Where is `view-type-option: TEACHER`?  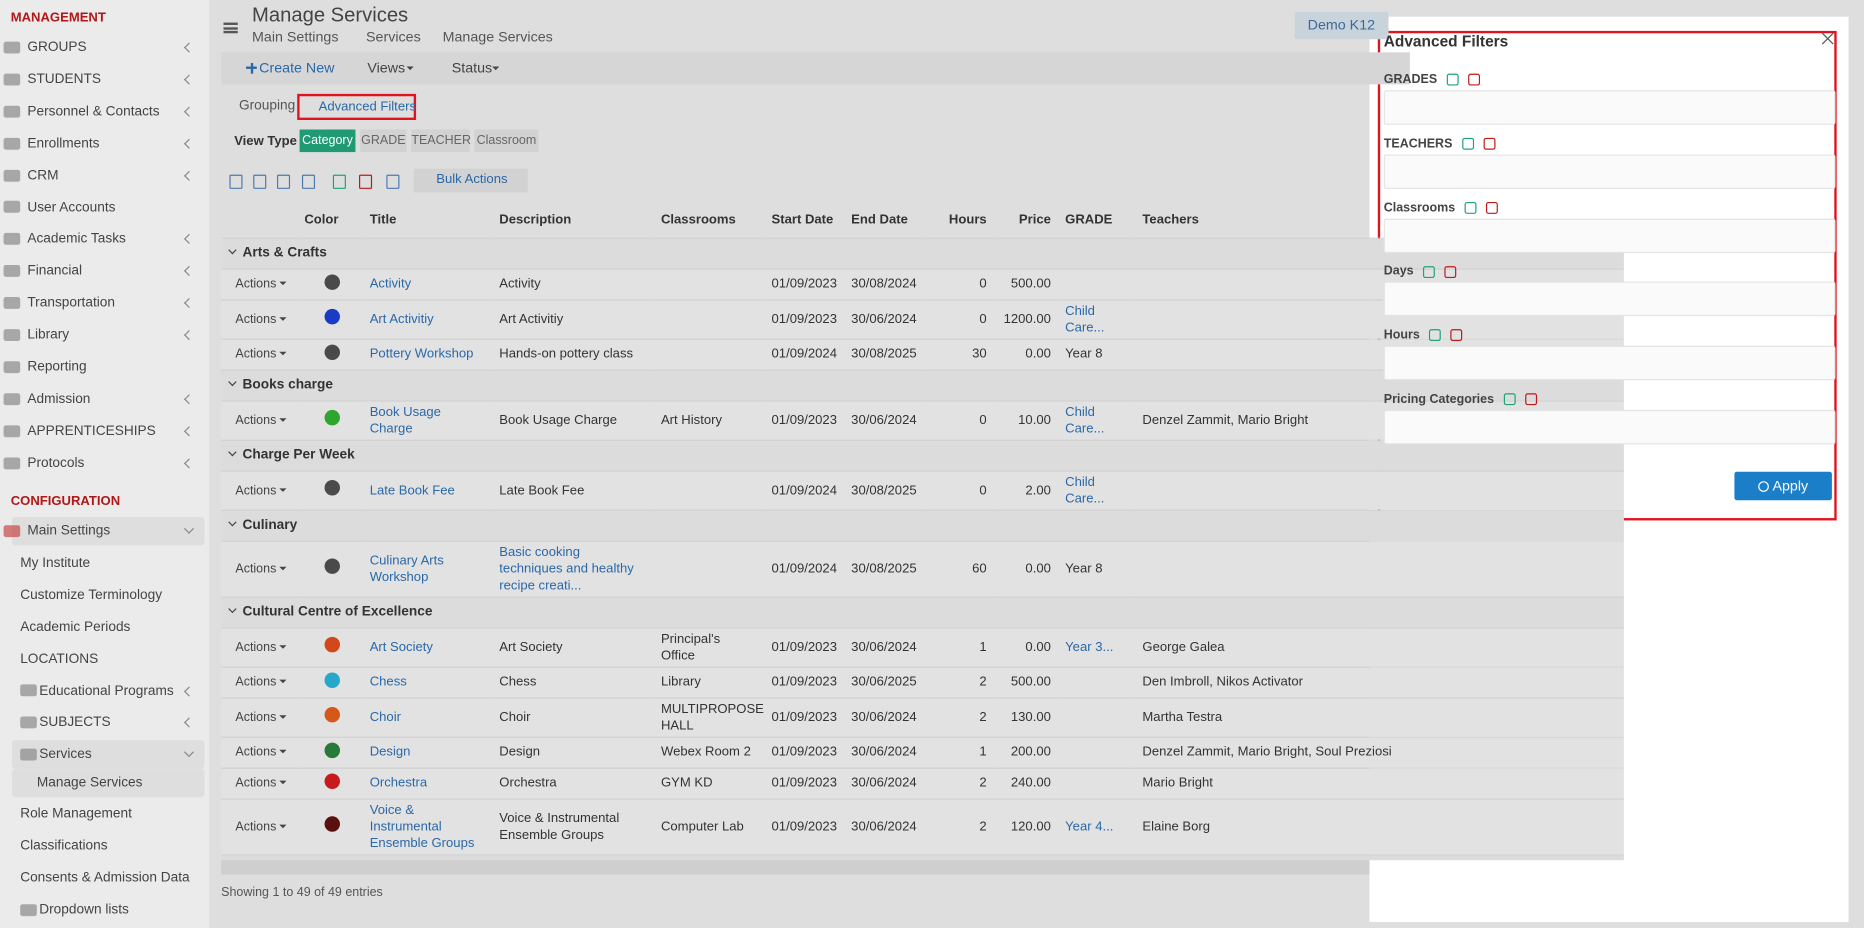 view-type-option: TEACHER is located at coordinates (441, 141).